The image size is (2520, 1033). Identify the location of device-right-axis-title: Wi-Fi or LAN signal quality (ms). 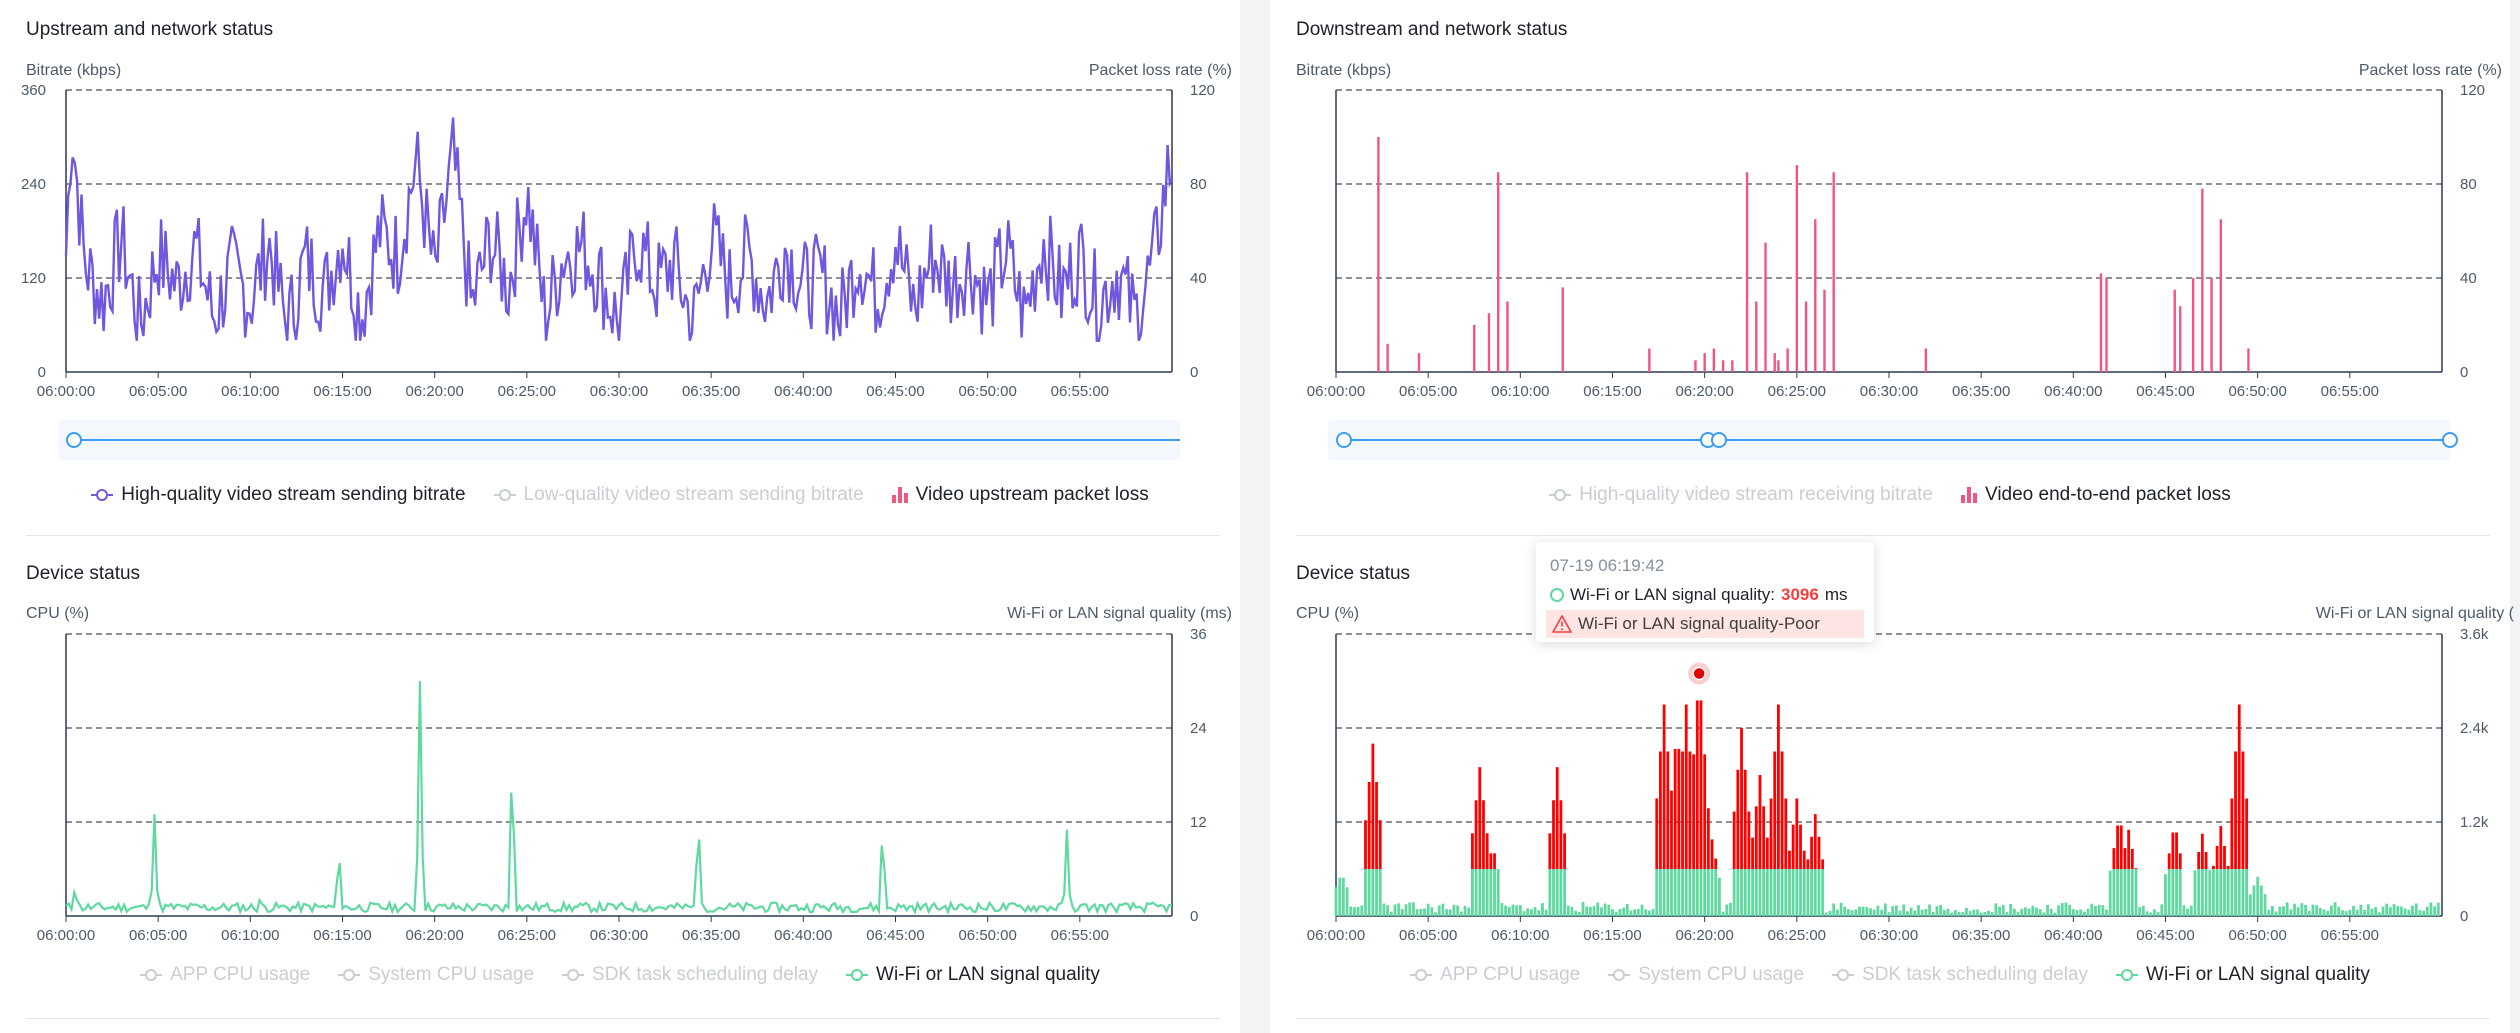
(1119, 613).